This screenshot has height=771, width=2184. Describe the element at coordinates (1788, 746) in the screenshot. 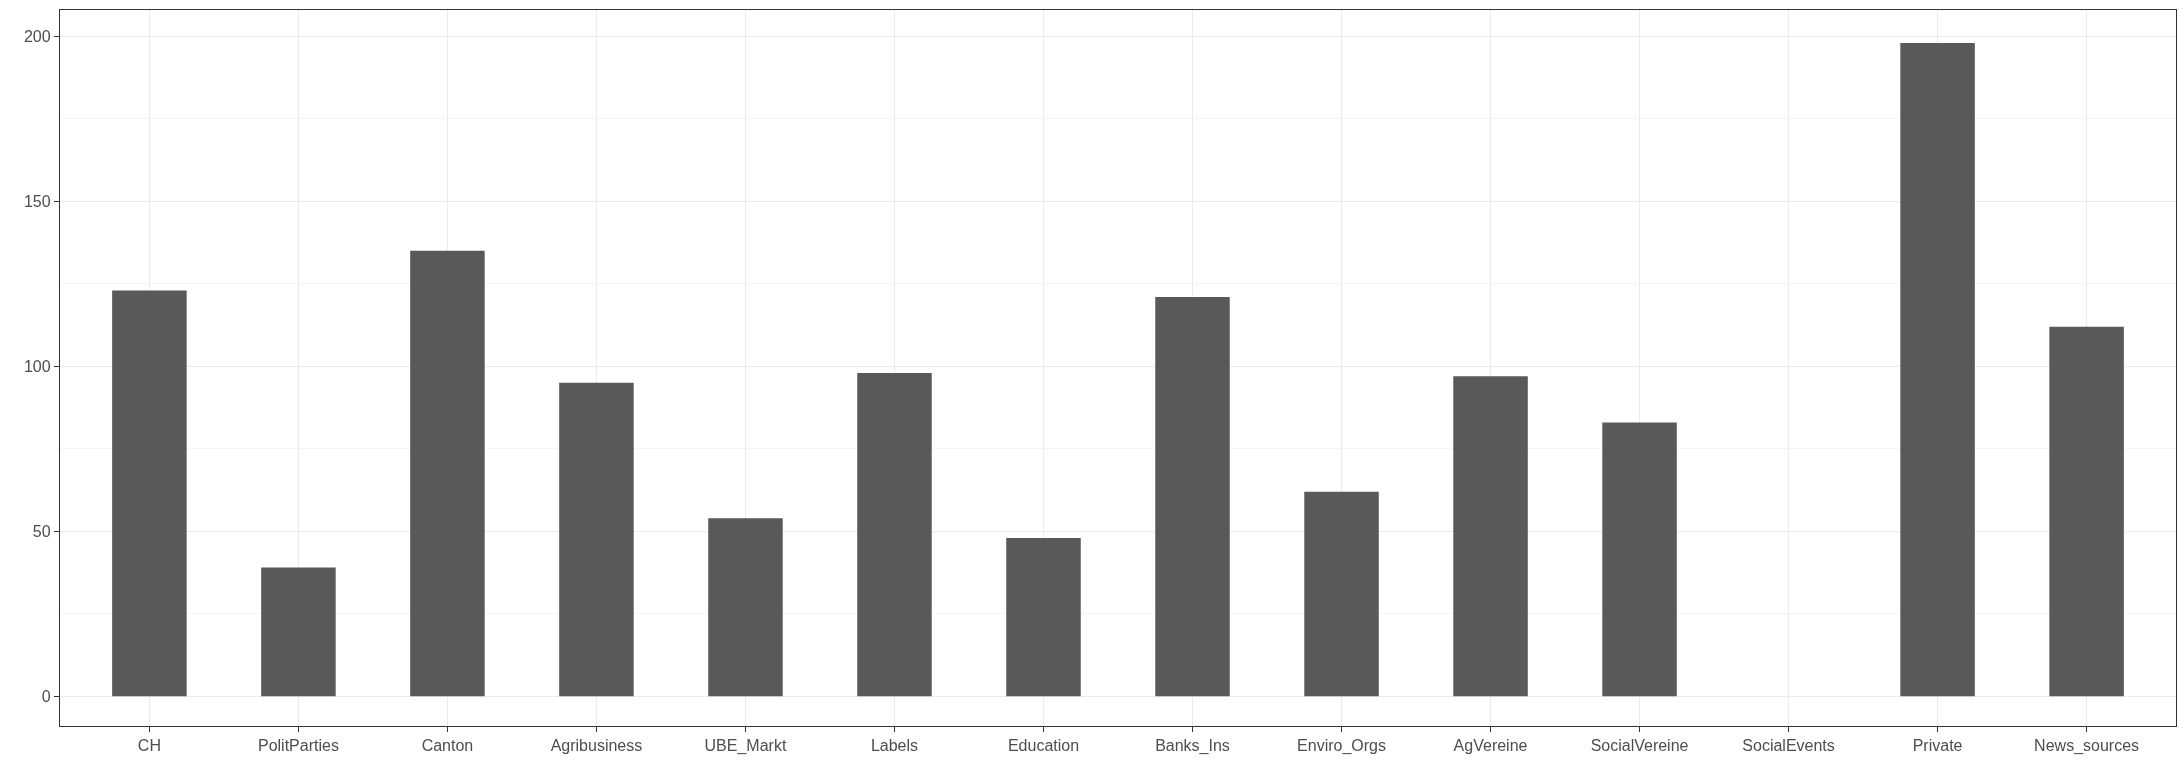

I see `x-tick-label: SocialEvents` at that location.